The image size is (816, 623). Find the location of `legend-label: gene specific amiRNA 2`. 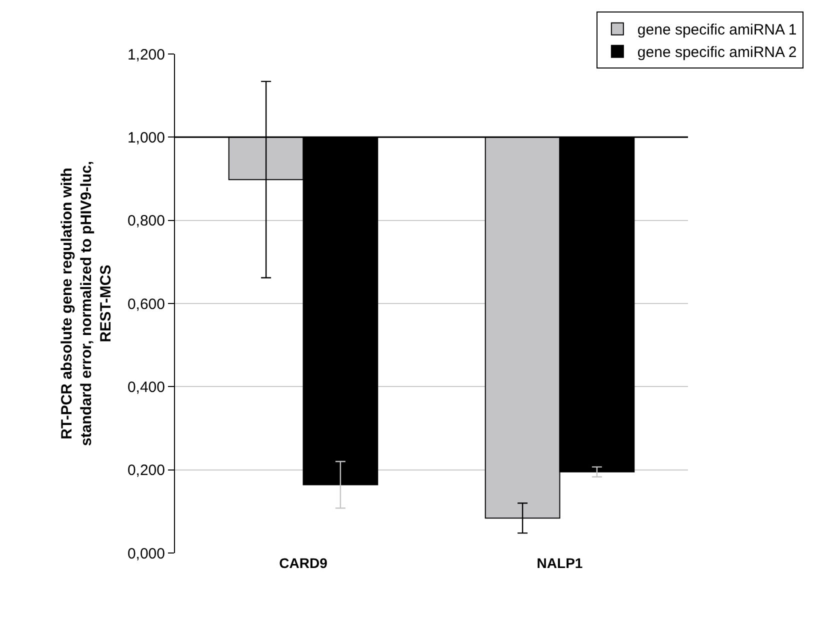

legend-label: gene specific amiRNA 2 is located at coordinates (717, 53).